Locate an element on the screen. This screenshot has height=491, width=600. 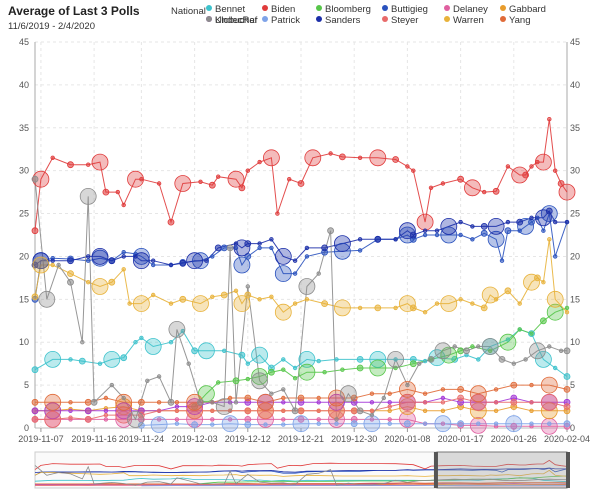
range-navigator is located at coordinates (302, 470).